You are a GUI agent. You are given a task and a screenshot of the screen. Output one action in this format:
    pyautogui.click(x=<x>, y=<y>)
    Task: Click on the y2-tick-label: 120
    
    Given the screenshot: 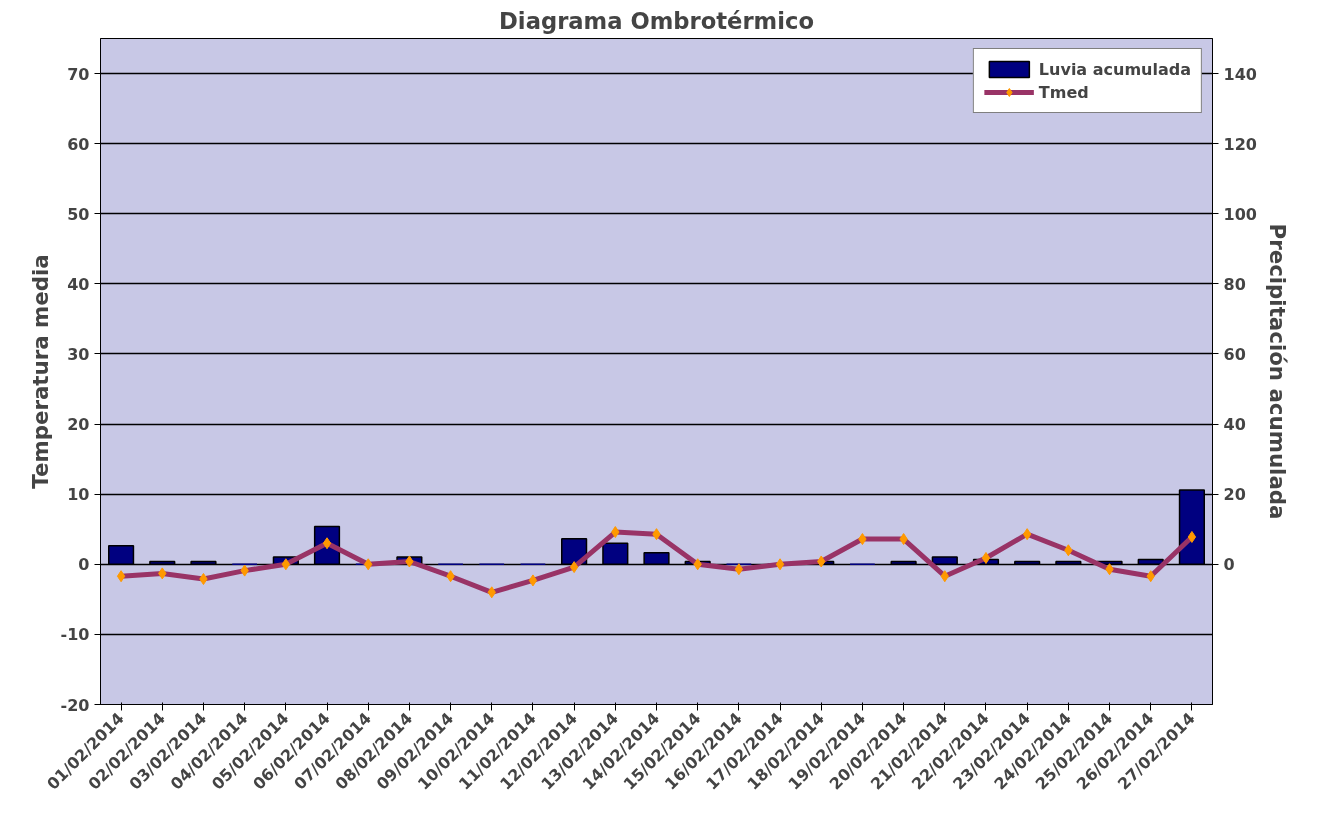 What is the action you would take?
    pyautogui.click(x=1240, y=144)
    